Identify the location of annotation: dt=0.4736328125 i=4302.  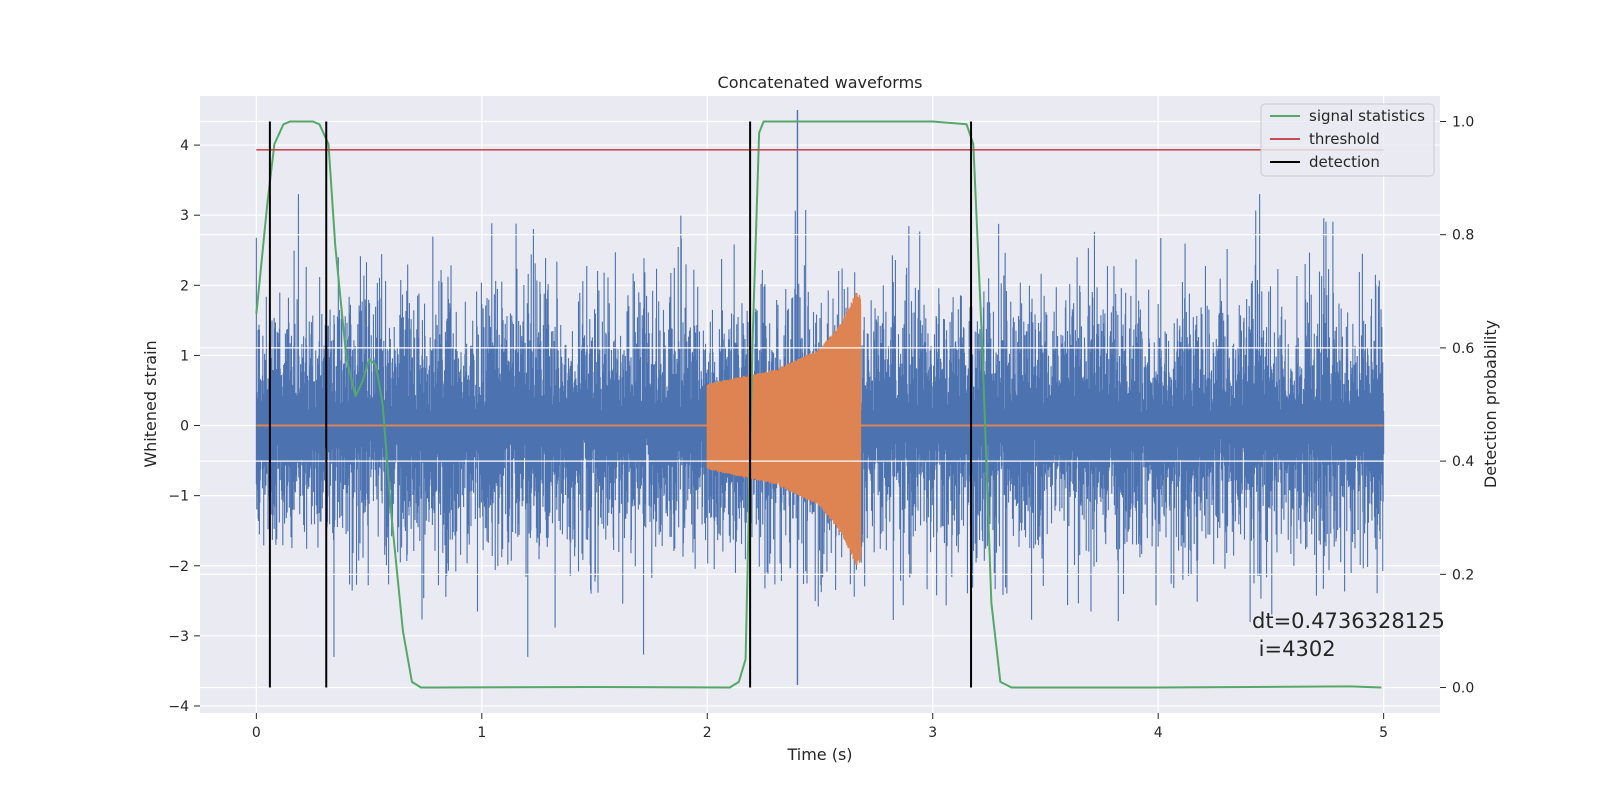
(1348, 635).